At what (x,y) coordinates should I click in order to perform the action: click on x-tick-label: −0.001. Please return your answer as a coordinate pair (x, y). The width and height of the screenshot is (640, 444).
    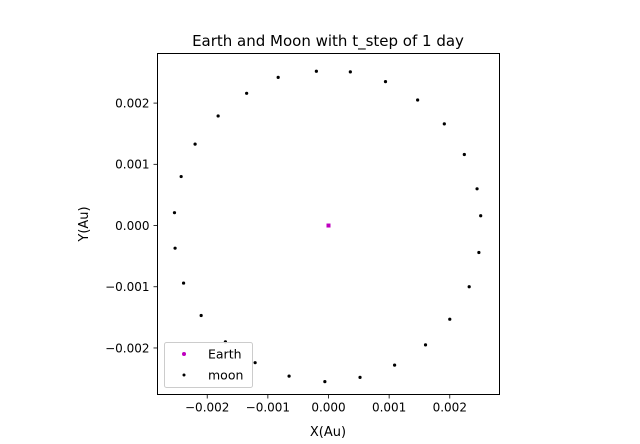
    Looking at the image, I should click on (268, 408).